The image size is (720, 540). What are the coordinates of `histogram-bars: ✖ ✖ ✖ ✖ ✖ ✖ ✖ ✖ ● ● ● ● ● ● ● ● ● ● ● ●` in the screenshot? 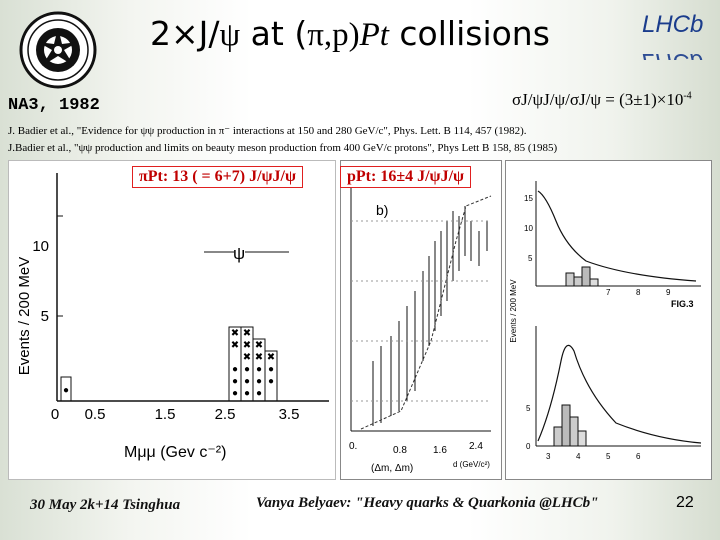 It's located at (169, 364).